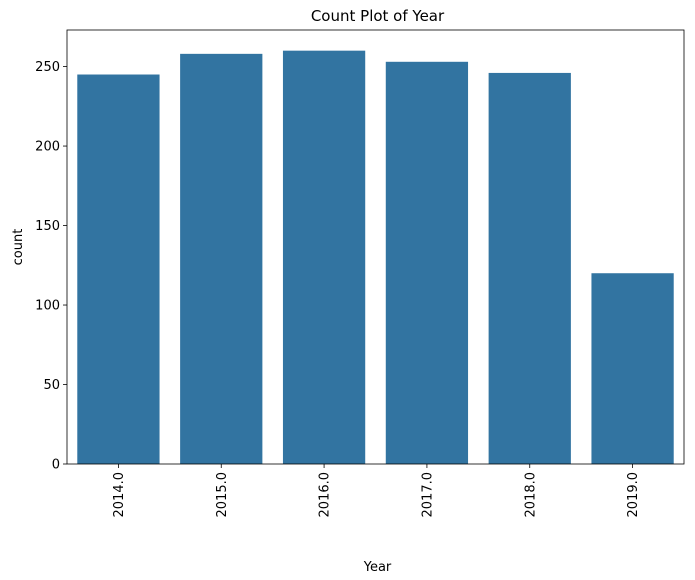 This screenshot has height=580, width=695. What do you see at coordinates (47, 306) in the screenshot?
I see `y-tick-label: 100` at bounding box center [47, 306].